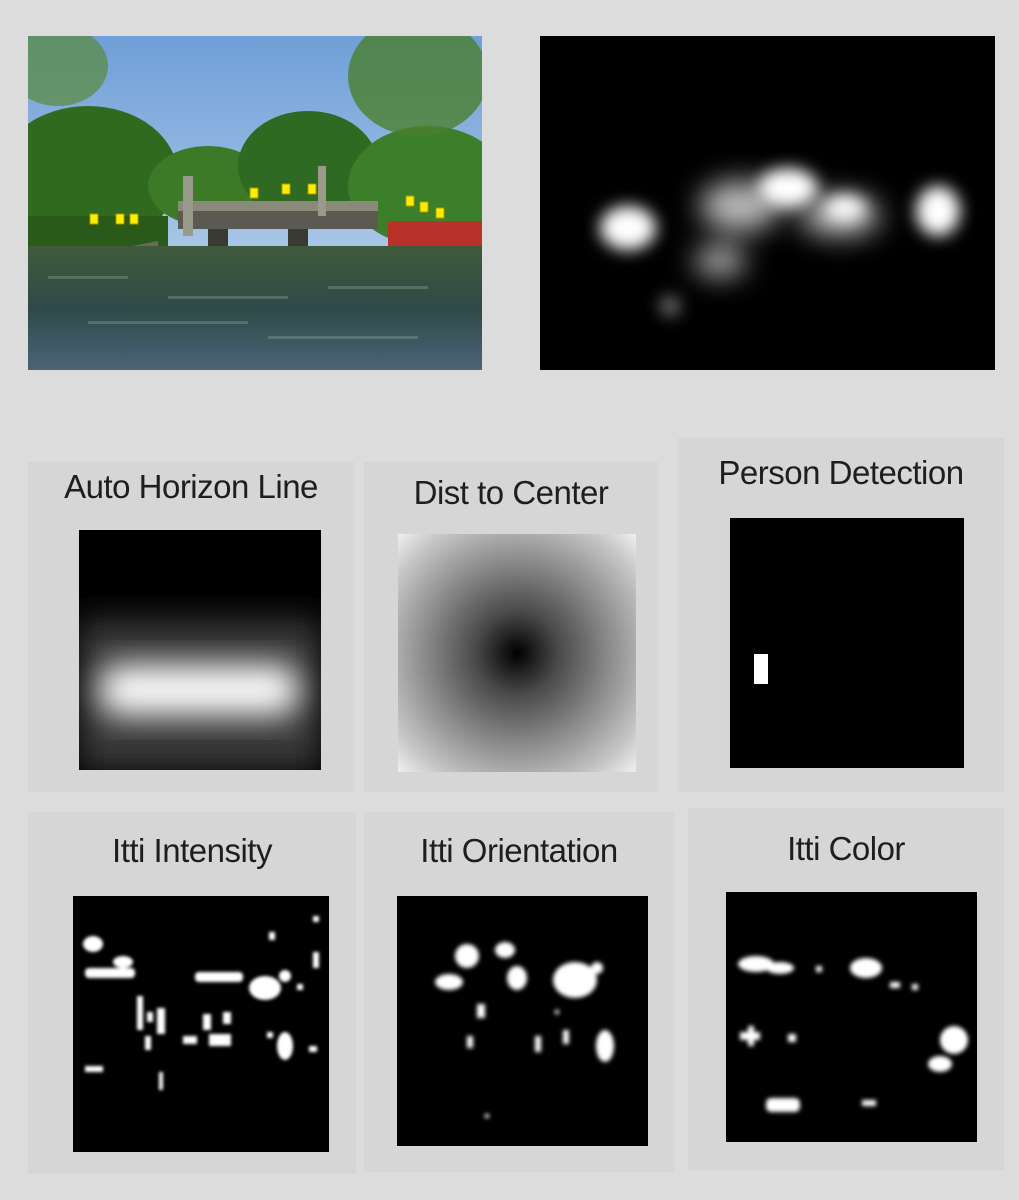 The height and width of the screenshot is (1200, 1019). Describe the element at coordinates (200, 650) in the screenshot. I see `auto-horizon-map` at that location.